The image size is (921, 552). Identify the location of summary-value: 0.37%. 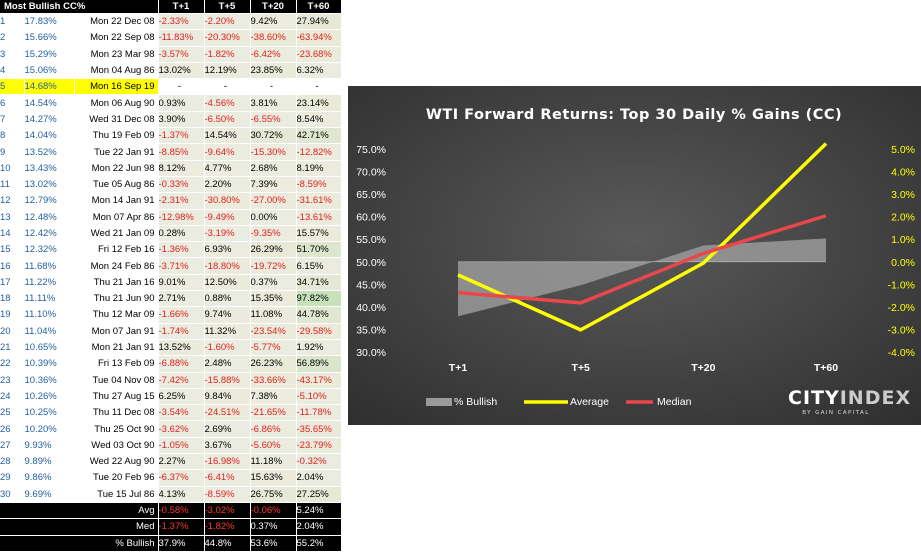
(273, 527).